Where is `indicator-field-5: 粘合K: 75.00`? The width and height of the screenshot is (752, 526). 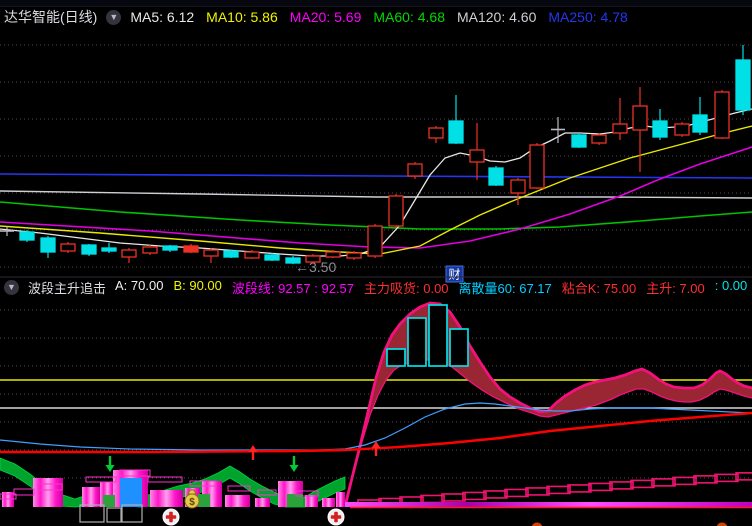
indicator-field-5: 粘合K: 75.00 is located at coordinates (599, 288).